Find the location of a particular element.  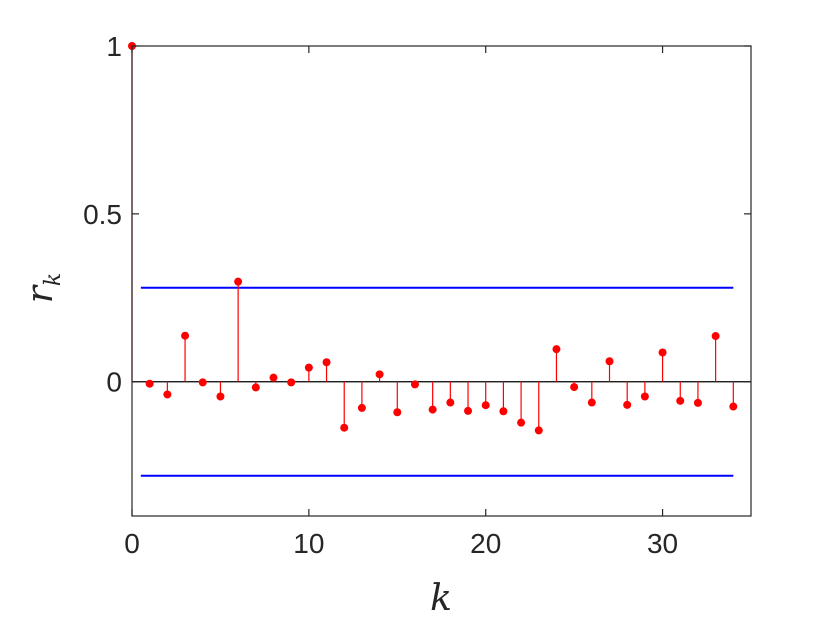

y-tick-label: 0 is located at coordinates (114, 382).